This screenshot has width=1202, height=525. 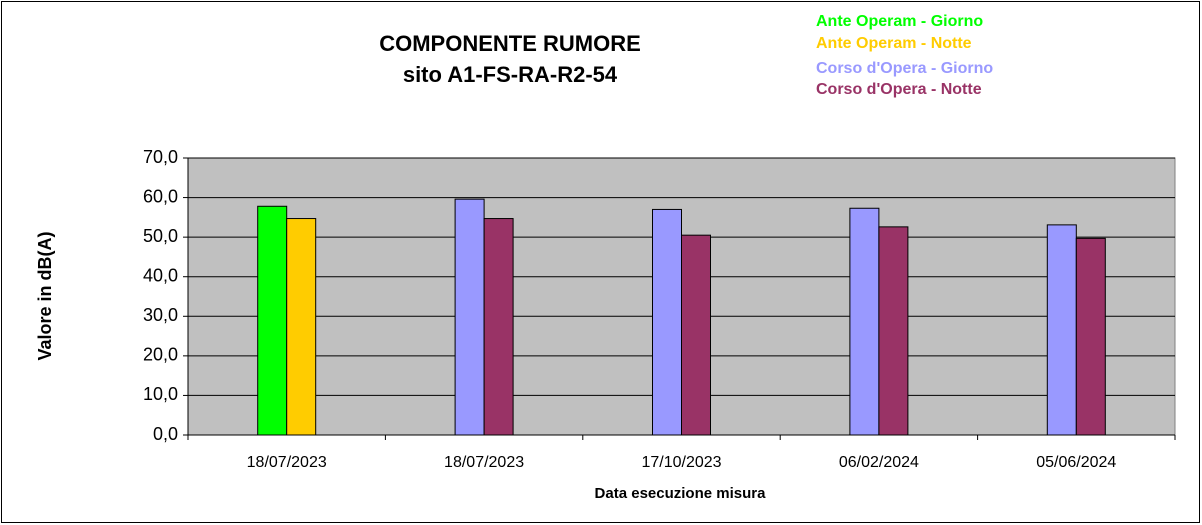 I want to click on legend-entry: Ante Operam - Giorno, so click(x=899, y=21).